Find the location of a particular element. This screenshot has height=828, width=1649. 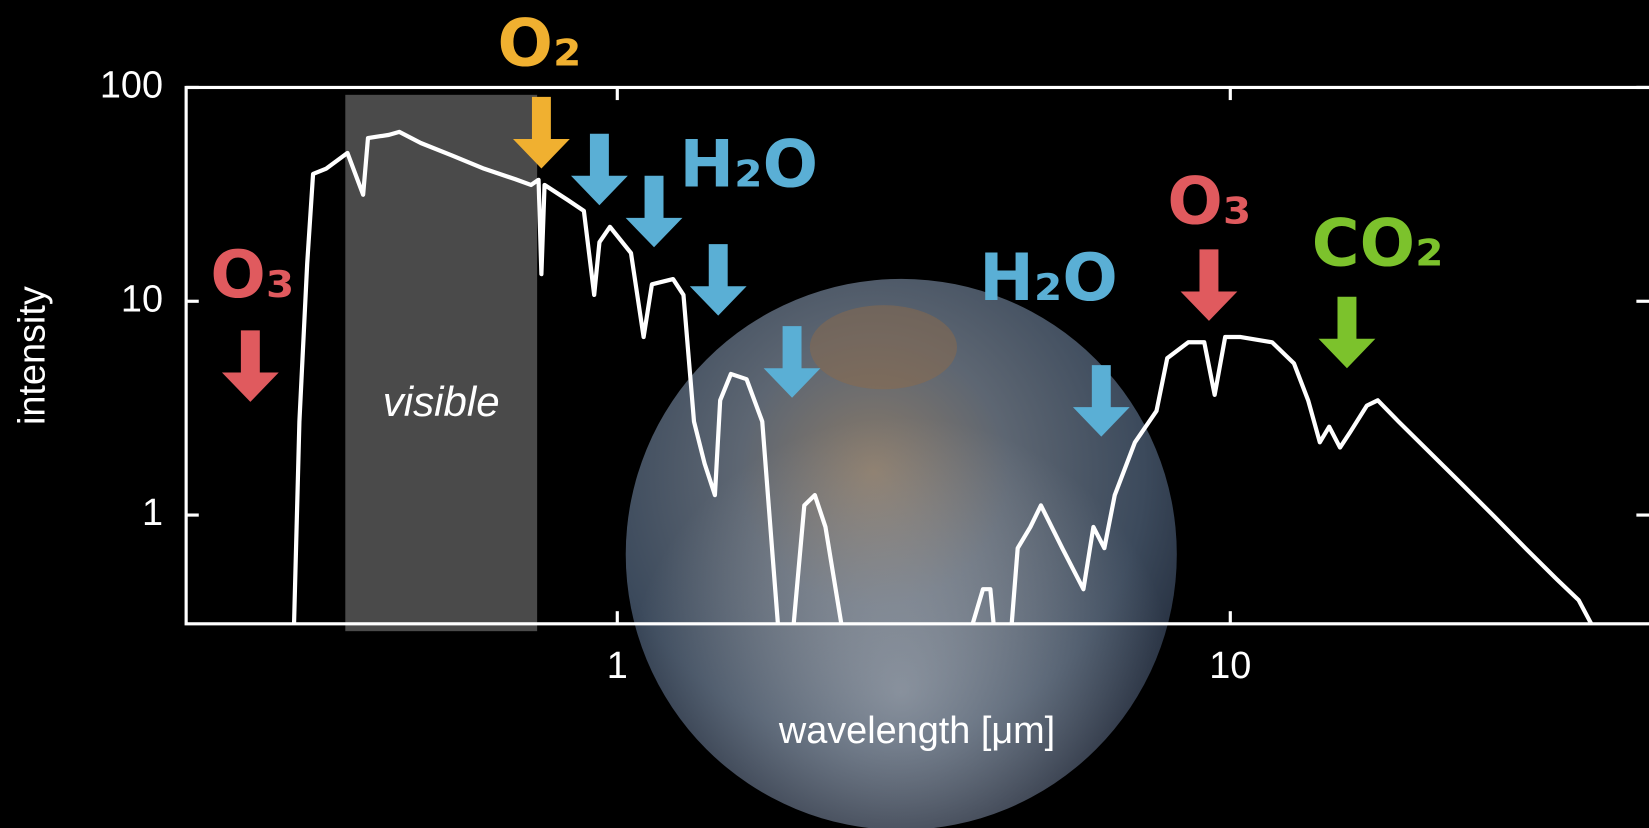

molecule-label: O₂ is located at coordinates (540, 44).